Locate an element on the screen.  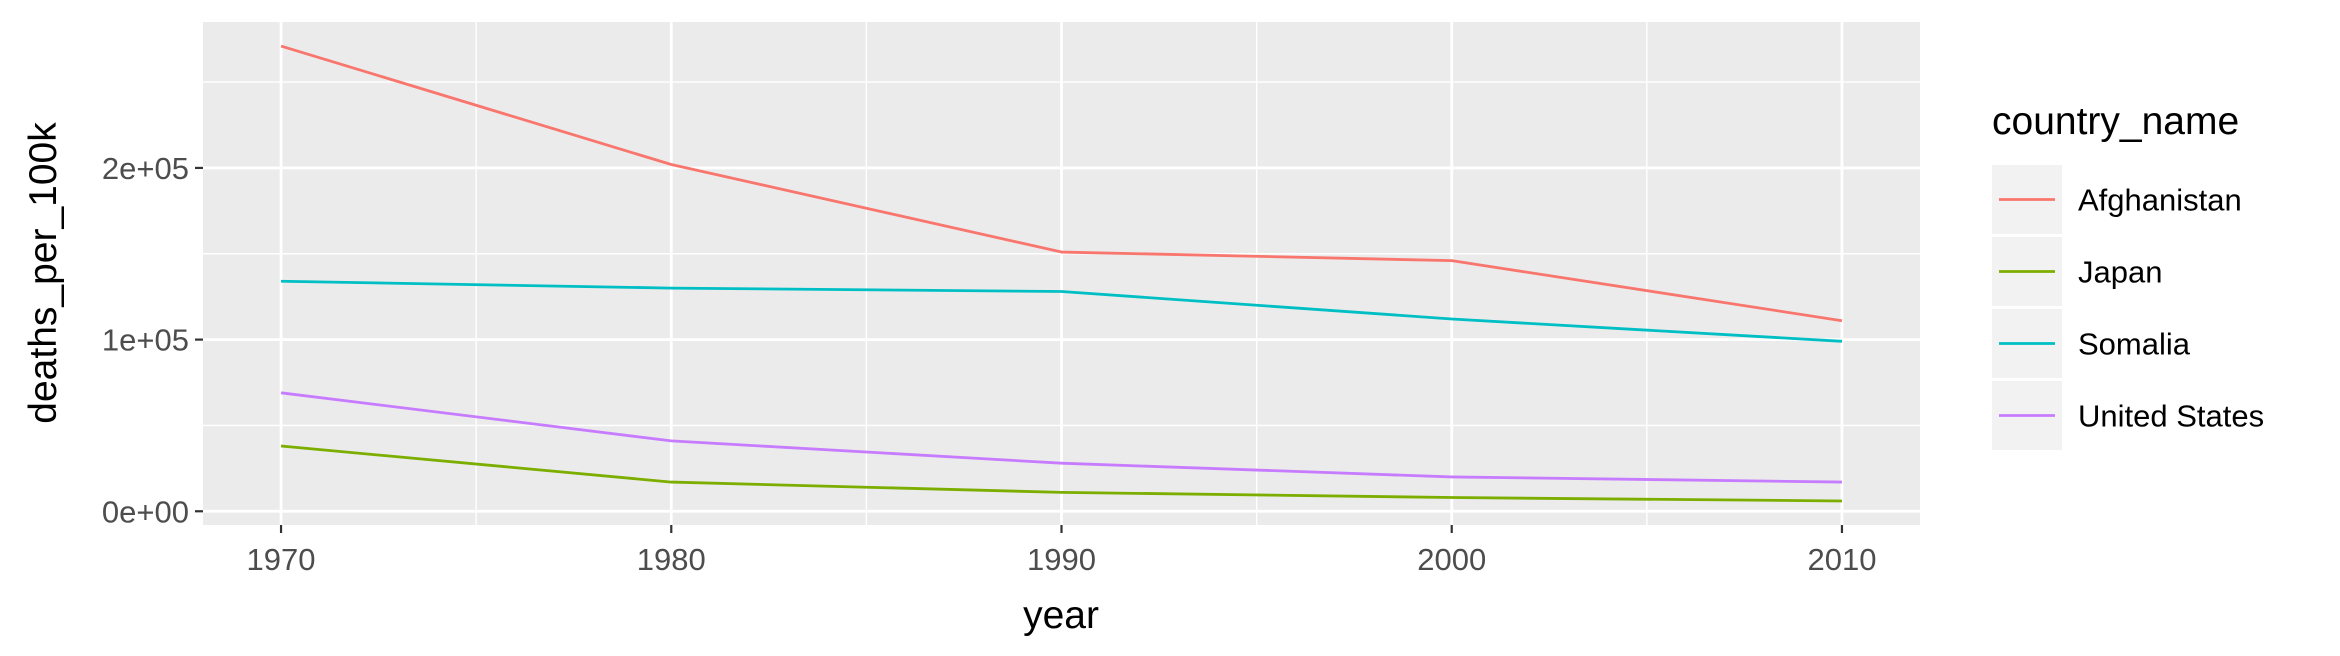
x-tick-label: 1990 is located at coordinates (1061, 559).